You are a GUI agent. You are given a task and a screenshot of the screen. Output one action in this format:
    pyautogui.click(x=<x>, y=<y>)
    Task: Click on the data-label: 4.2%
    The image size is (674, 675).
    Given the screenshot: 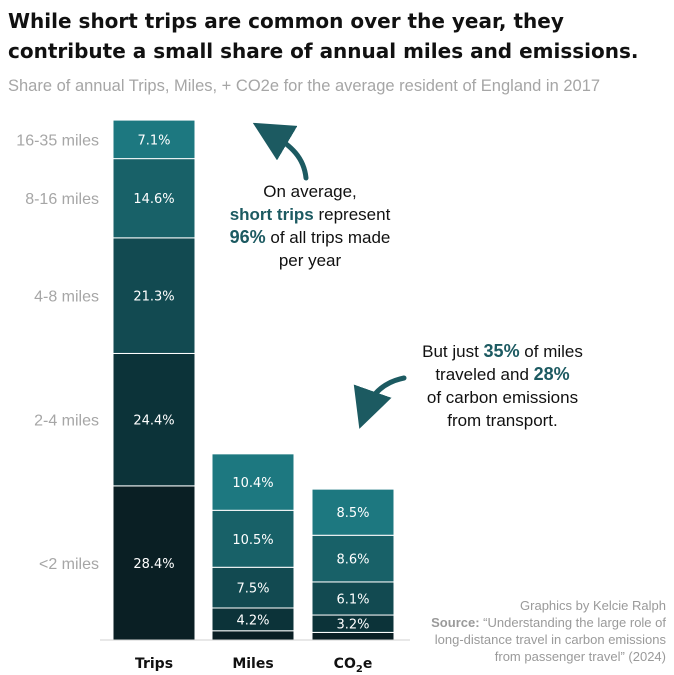 What is the action you would take?
    pyautogui.click(x=252, y=620)
    